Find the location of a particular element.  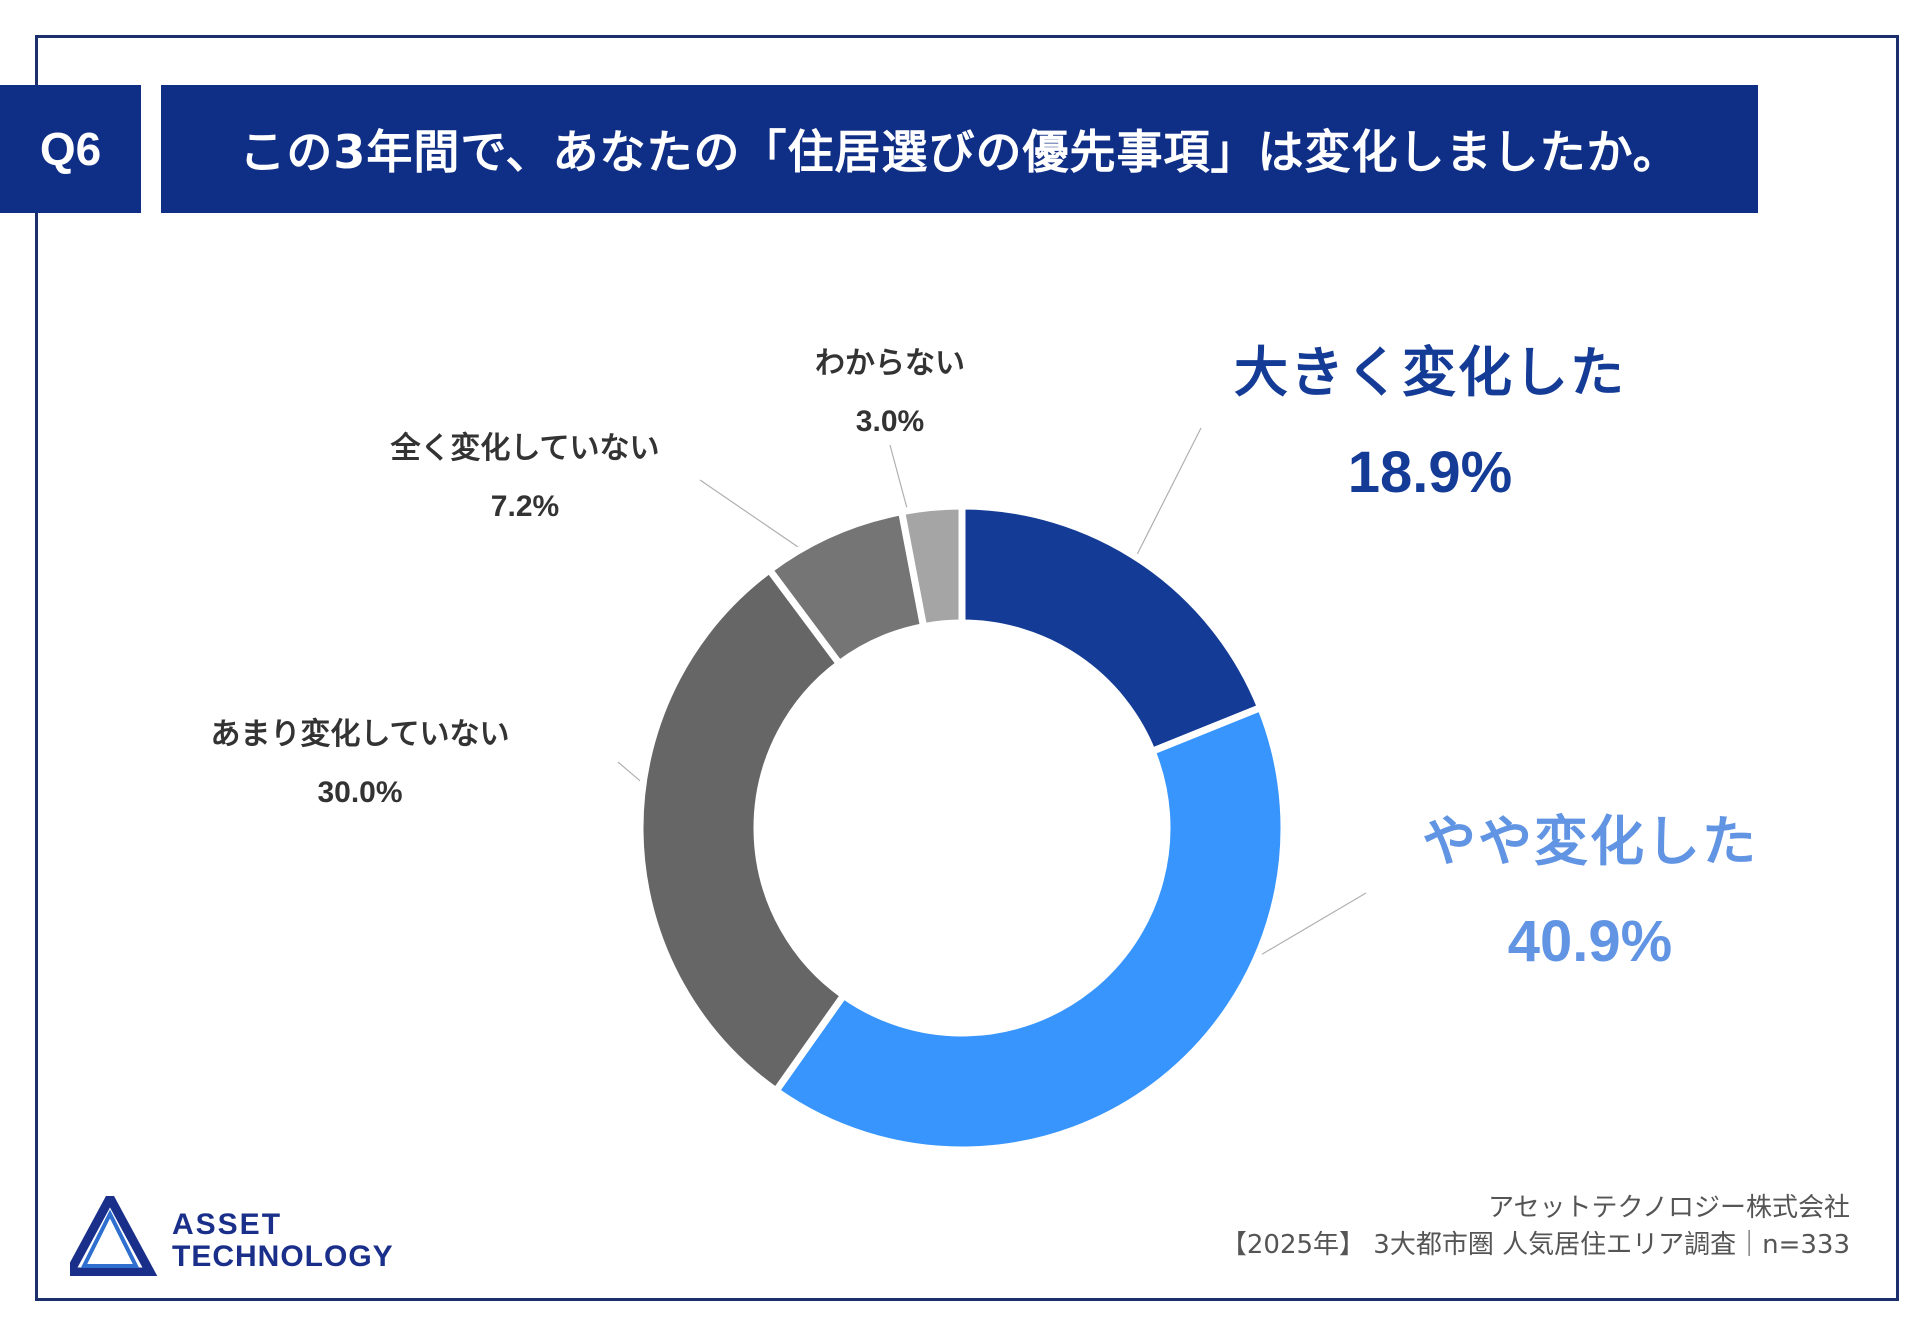

logo-triangle-icon is located at coordinates (114, 1236).